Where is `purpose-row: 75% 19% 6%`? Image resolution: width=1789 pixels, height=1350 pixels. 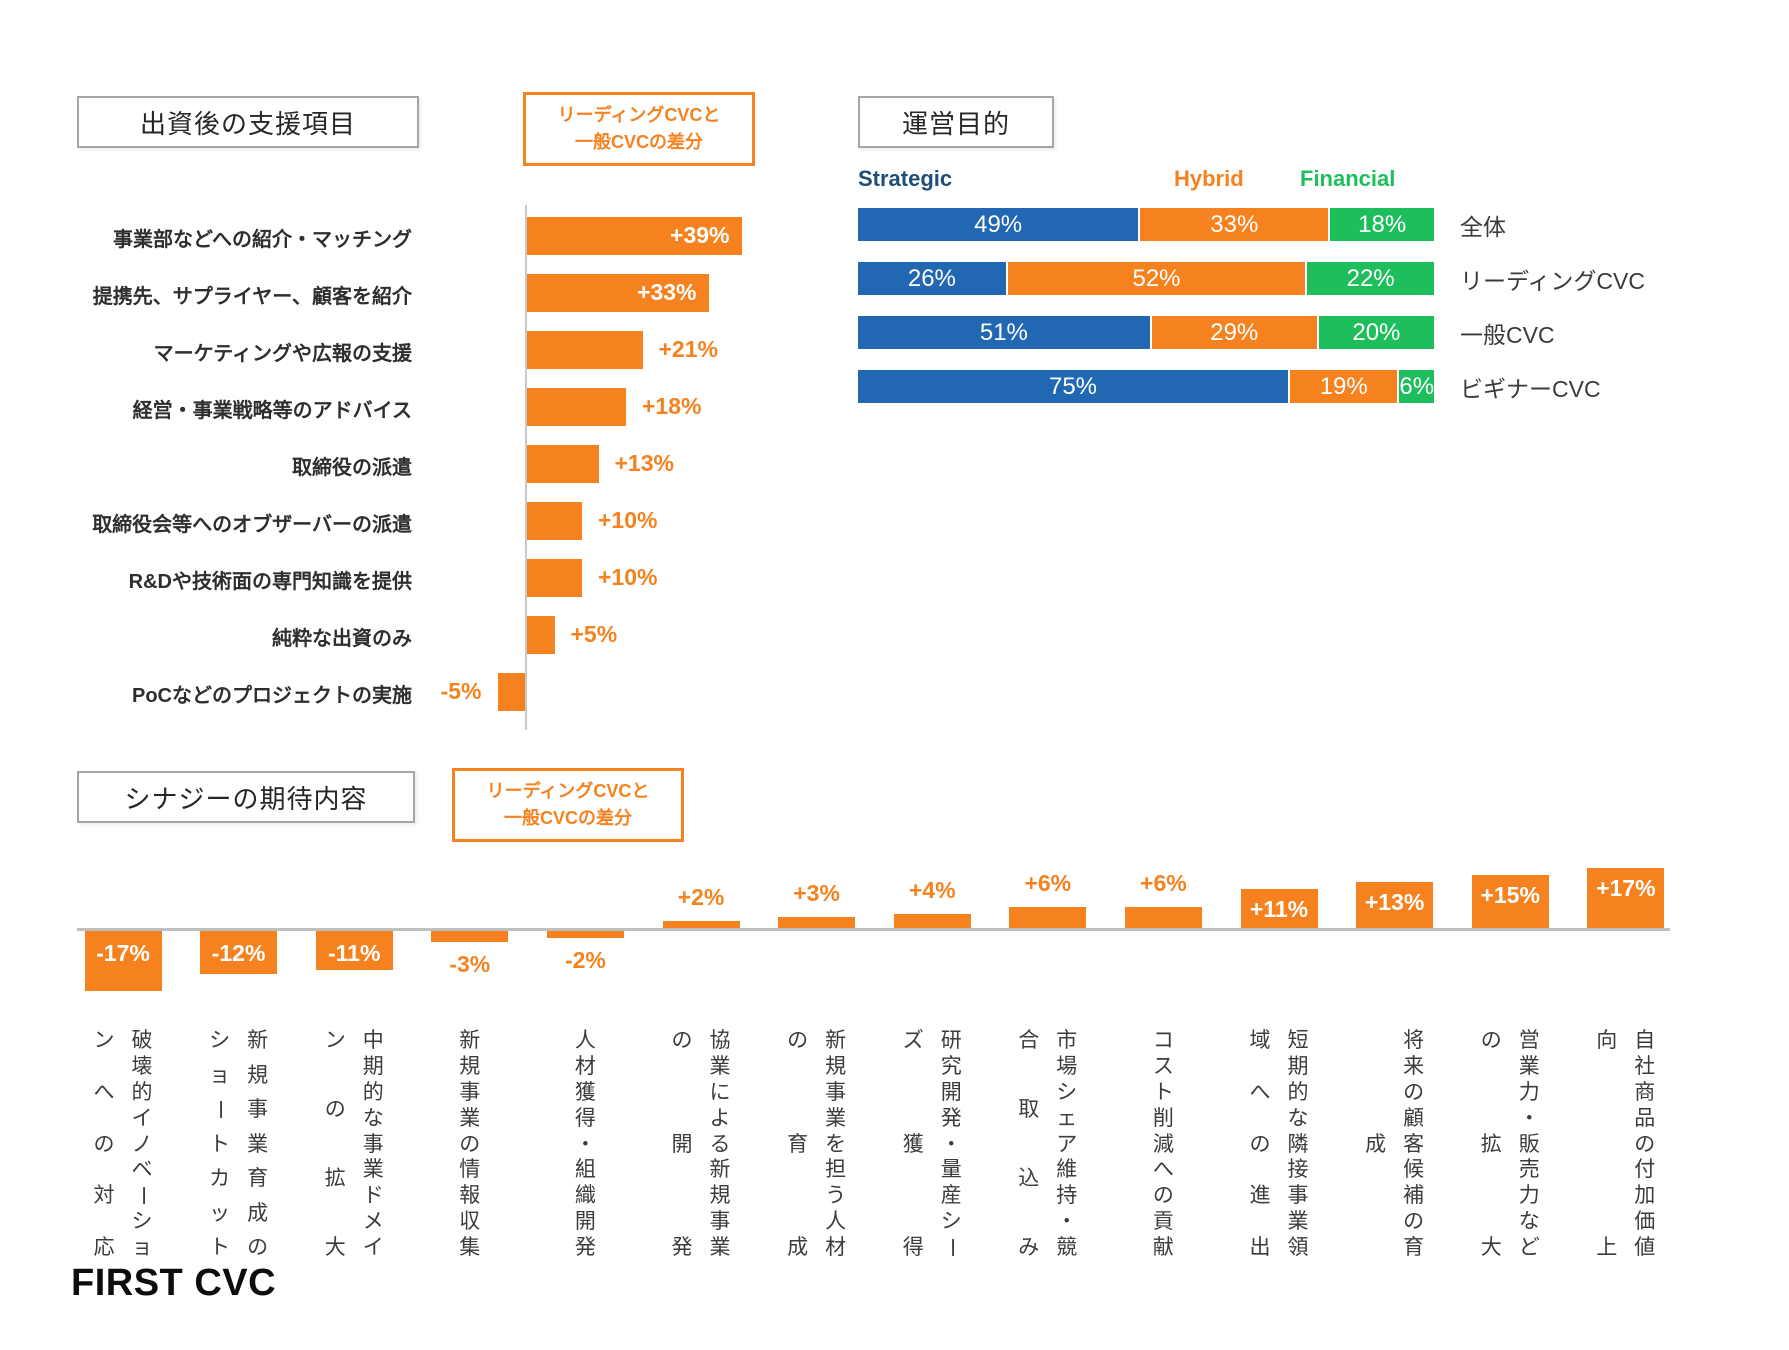
purpose-row: 75% 19% 6% is located at coordinates (1146, 386).